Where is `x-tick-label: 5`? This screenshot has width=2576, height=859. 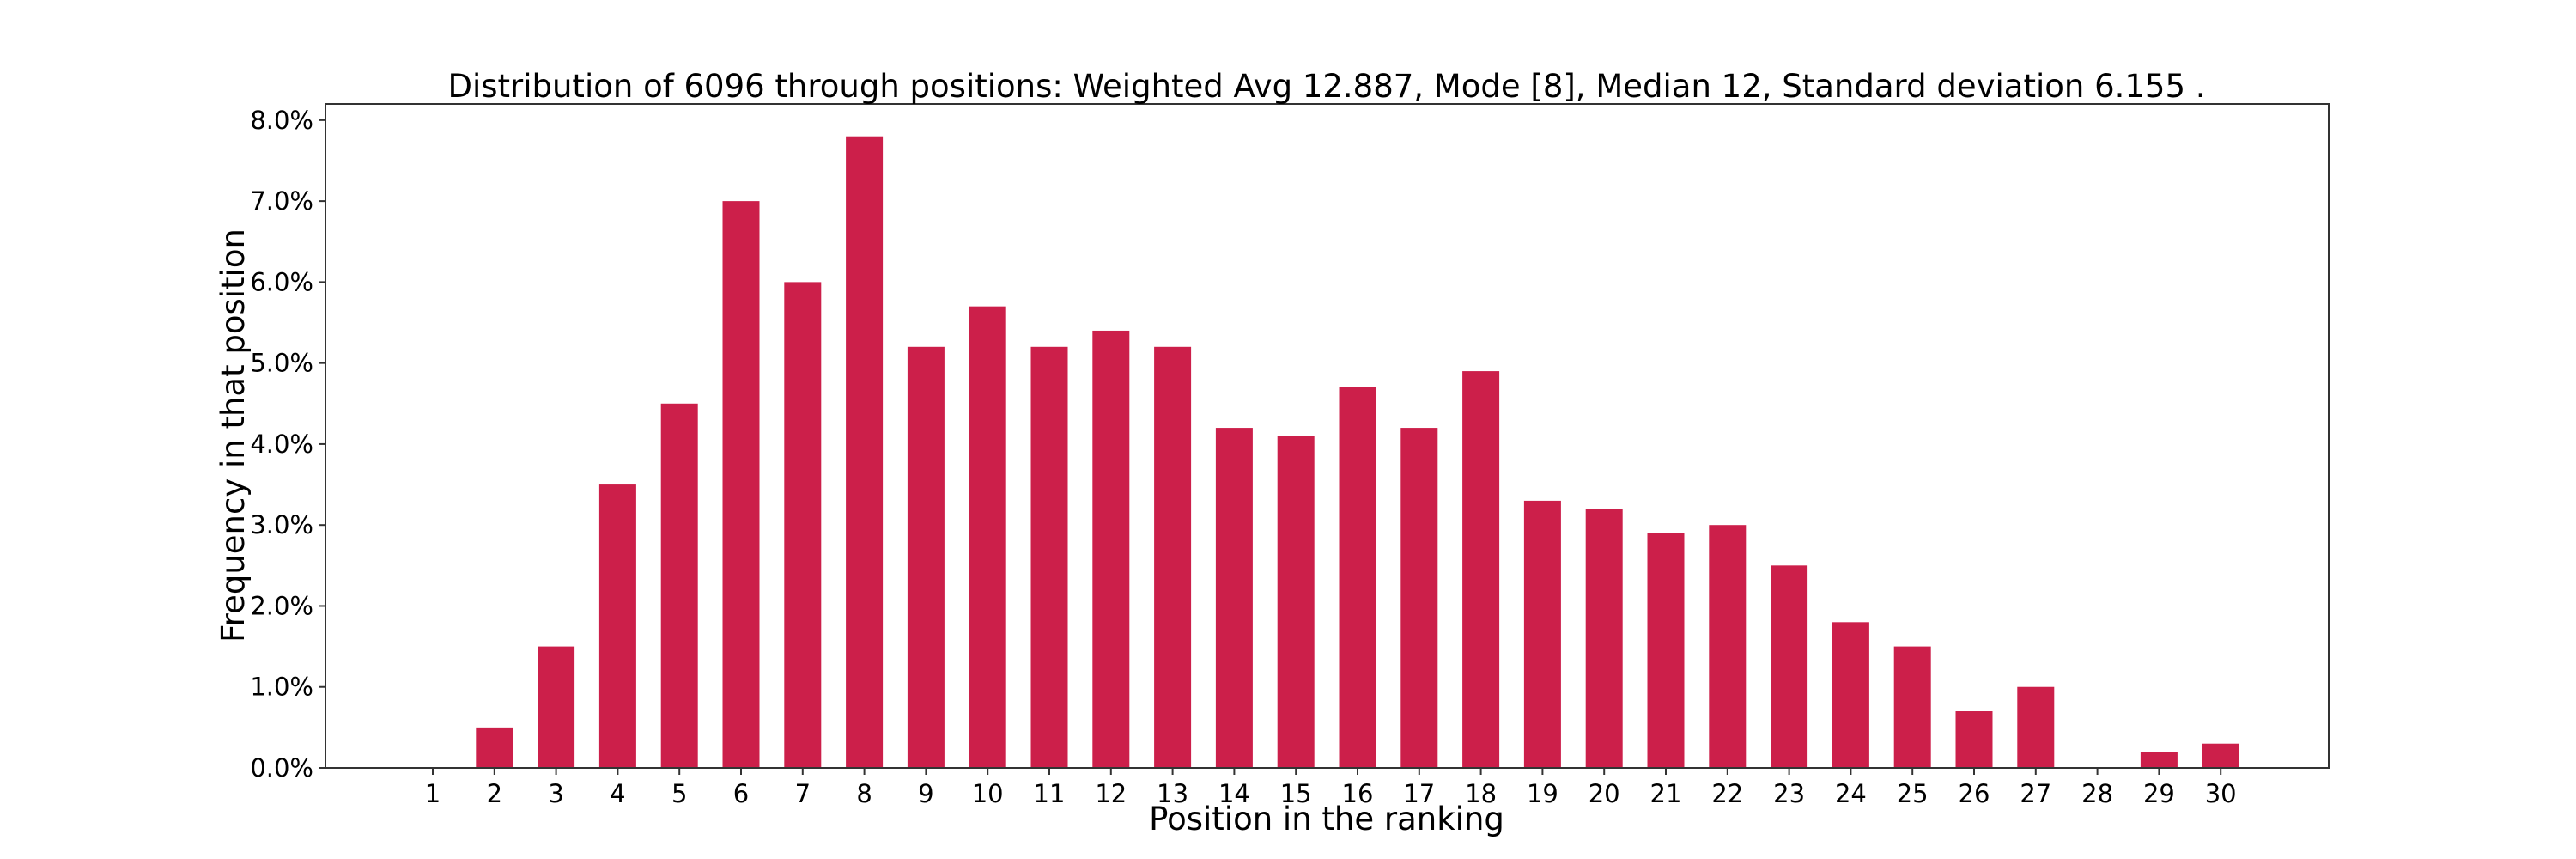 x-tick-label: 5 is located at coordinates (679, 793).